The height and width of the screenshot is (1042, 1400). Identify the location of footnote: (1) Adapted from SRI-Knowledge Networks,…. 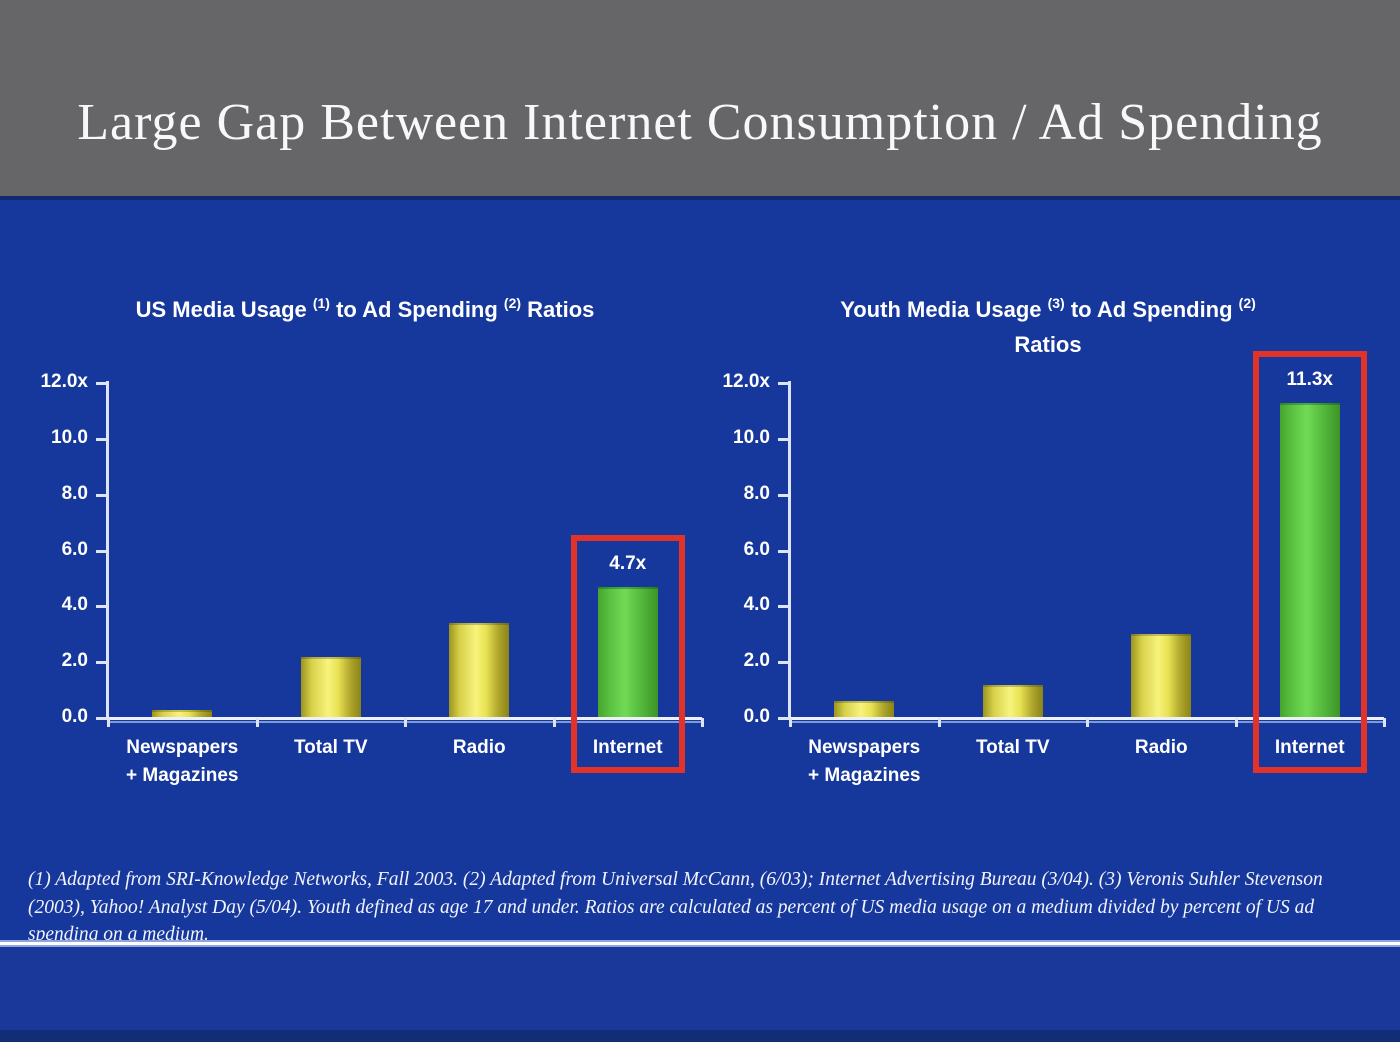
(675, 907).